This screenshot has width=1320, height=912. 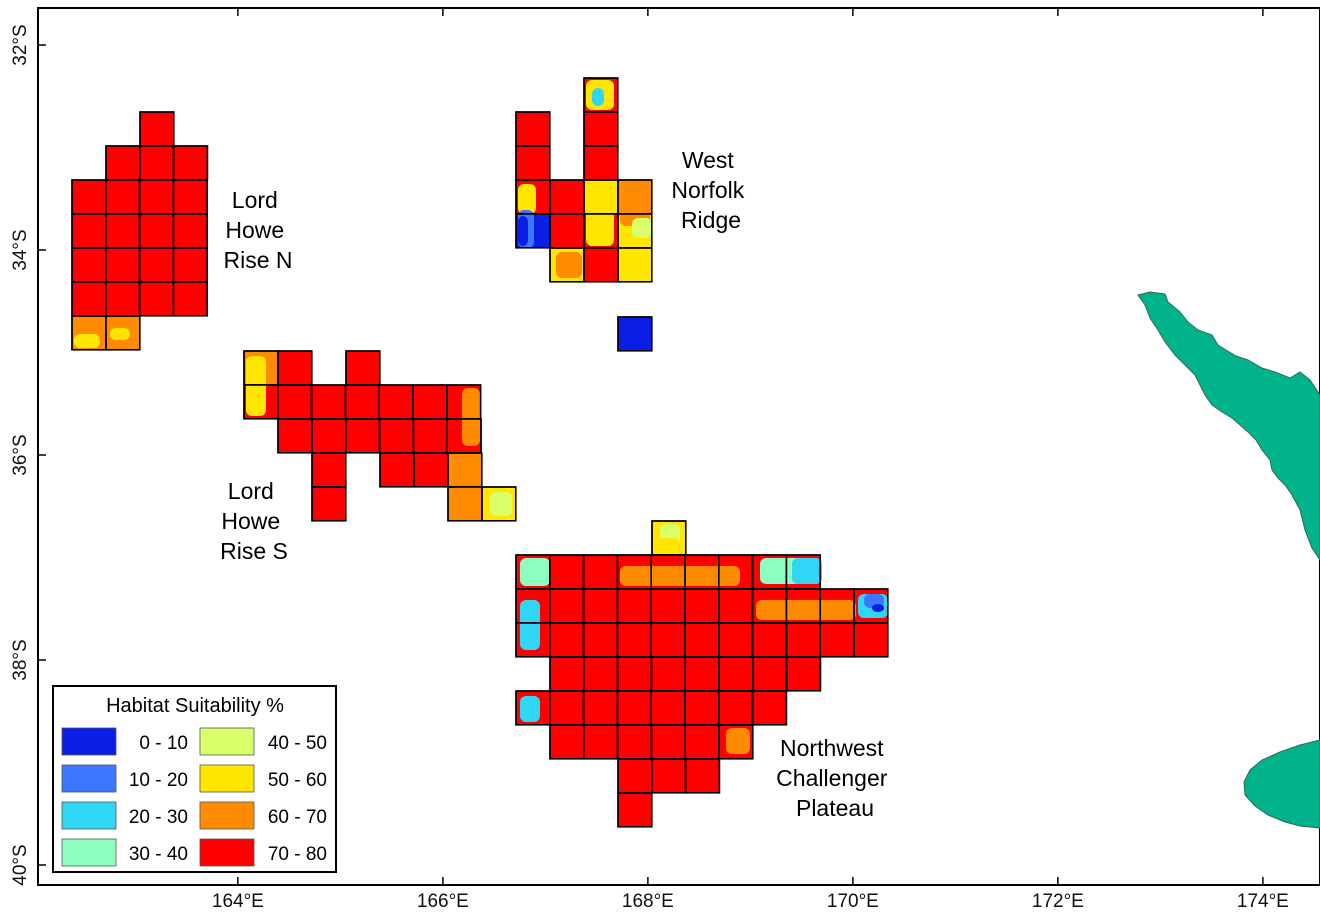 I want to click on label-northwest-challenger-plateau: Northwest Challenger Plateau, so click(x=835, y=778).